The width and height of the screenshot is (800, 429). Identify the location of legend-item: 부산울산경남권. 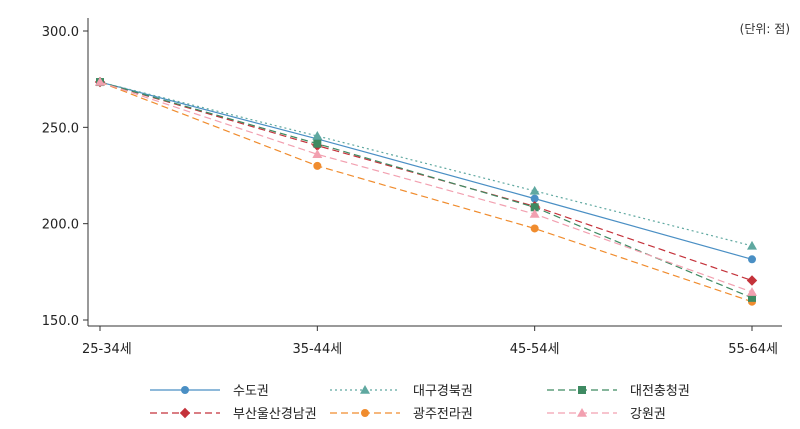
(233, 414).